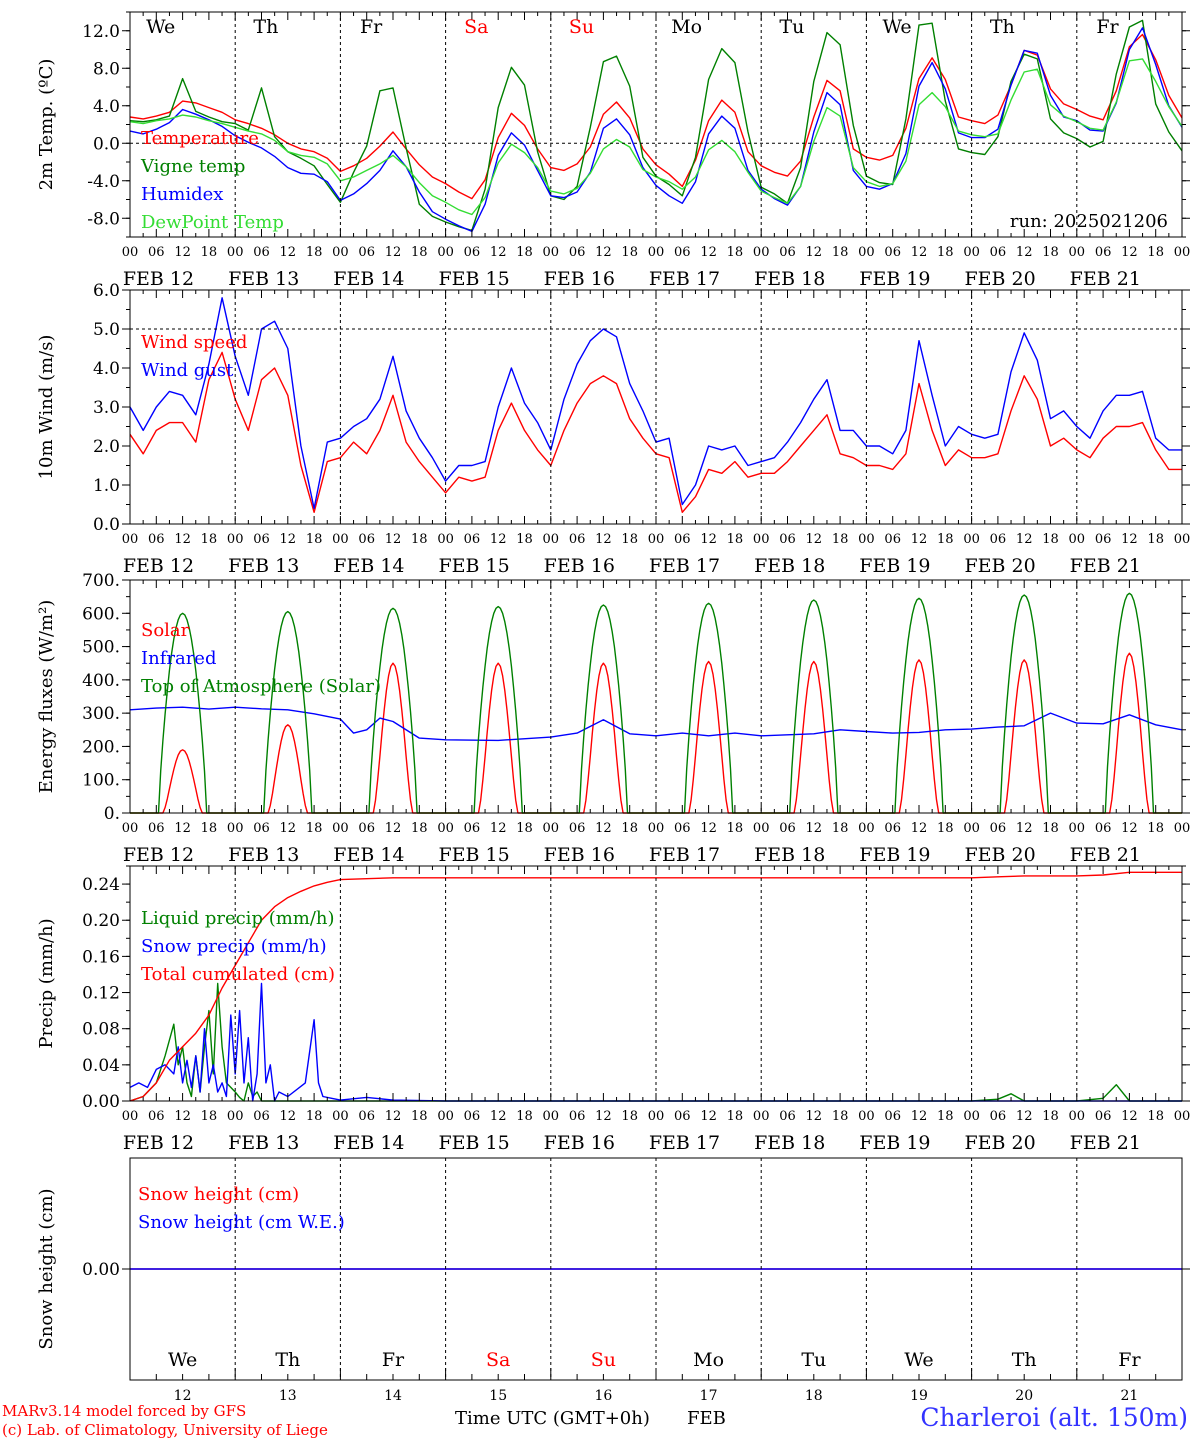 The height and width of the screenshot is (1440, 1194). What do you see at coordinates (263, 855) in the screenshot?
I see `date-label: FEB 13` at bounding box center [263, 855].